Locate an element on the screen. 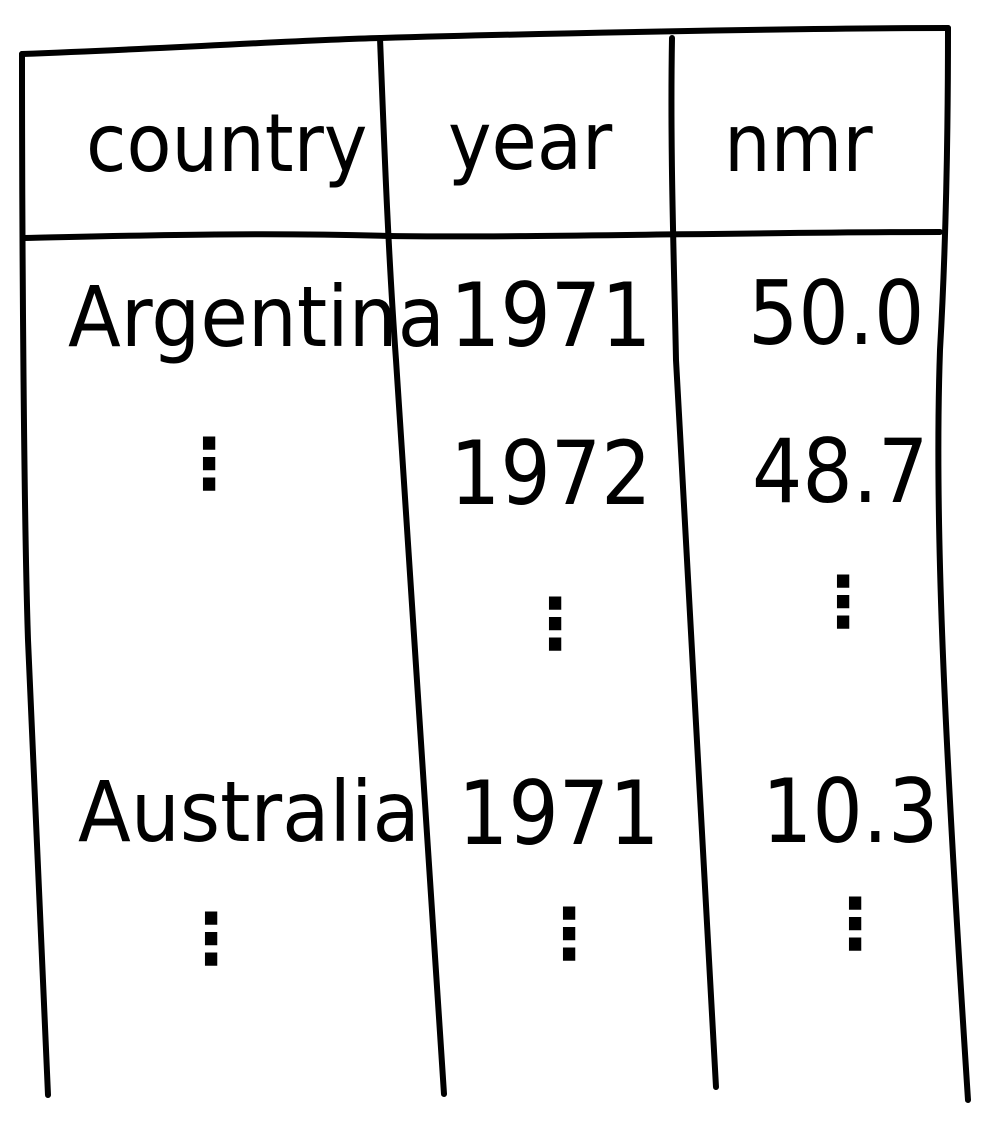 This screenshot has width=998, height=1132. nmr-ellipsis-2: ⋮ is located at coordinates (855, 924).